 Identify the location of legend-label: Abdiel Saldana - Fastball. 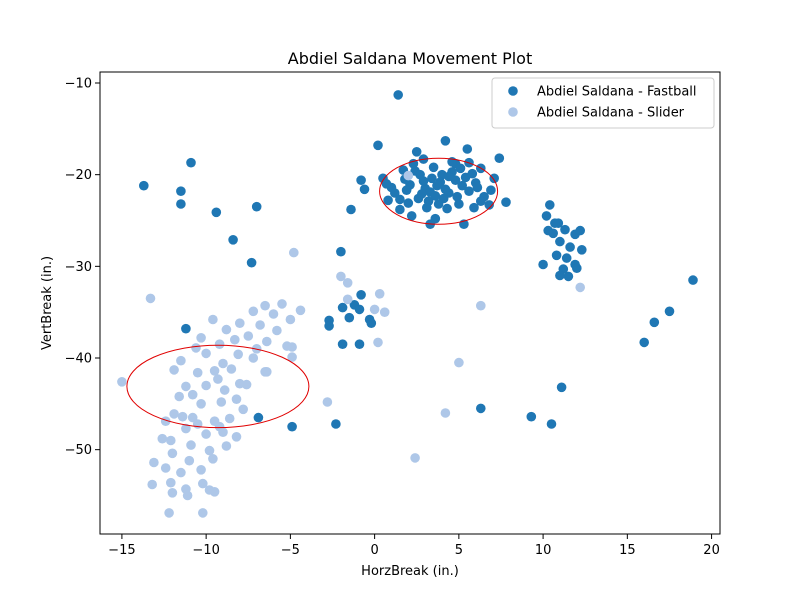
(617, 92).